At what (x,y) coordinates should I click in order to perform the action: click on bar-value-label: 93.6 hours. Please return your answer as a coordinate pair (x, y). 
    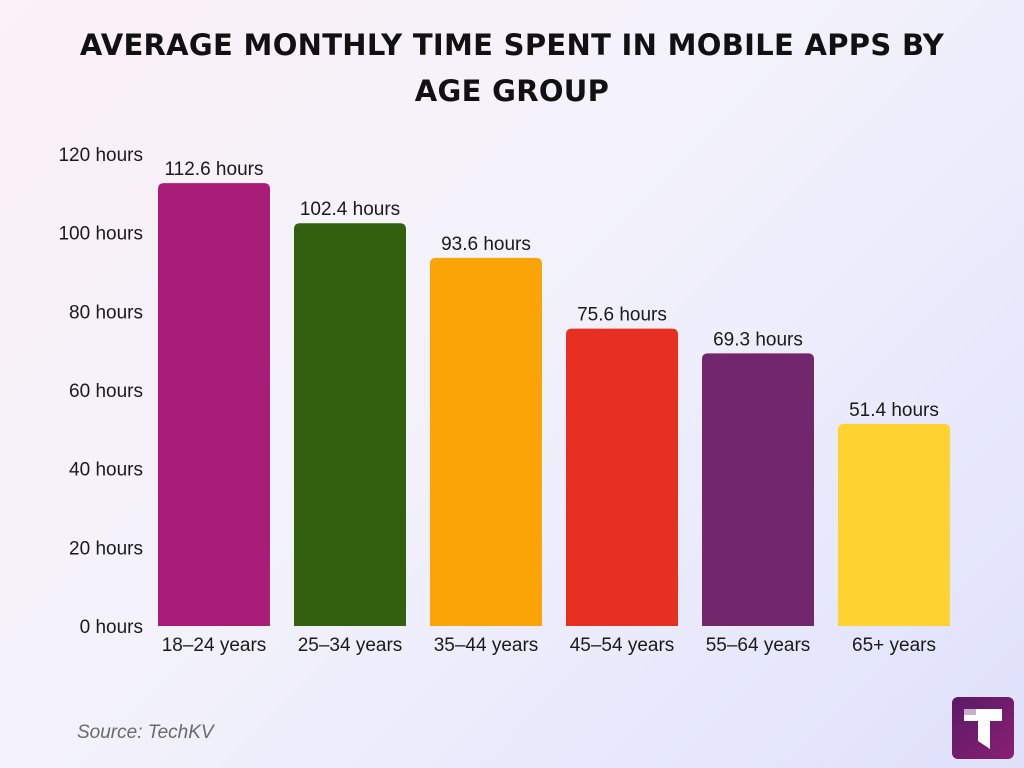
    Looking at the image, I should click on (486, 244).